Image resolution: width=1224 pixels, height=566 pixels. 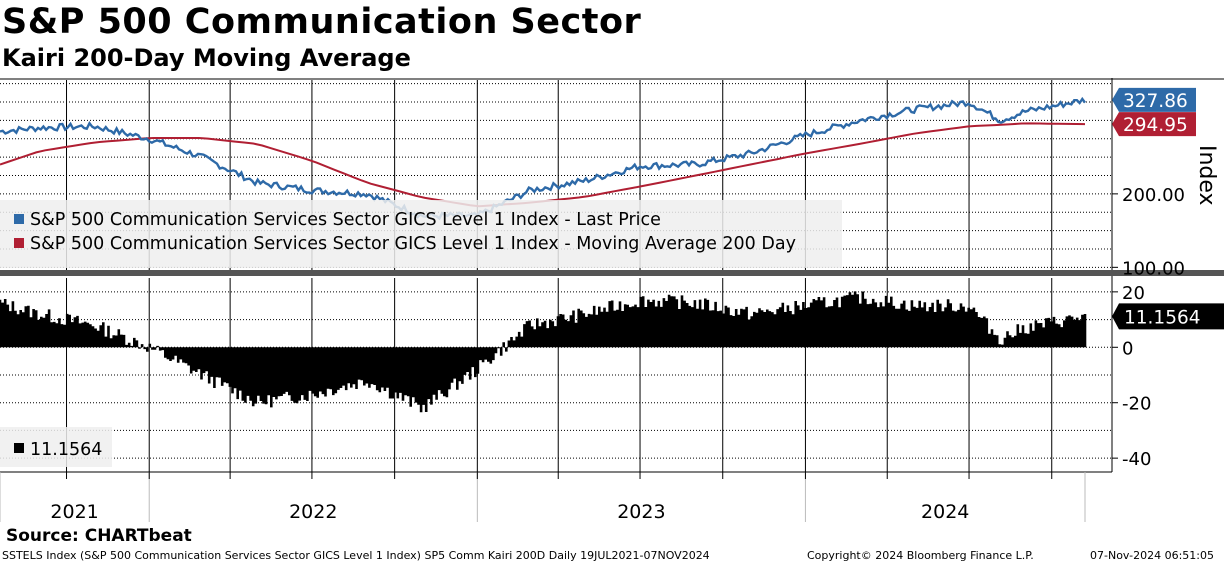 What do you see at coordinates (1136, 459) in the screenshot?
I see `y-tick-label: -40` at bounding box center [1136, 459].